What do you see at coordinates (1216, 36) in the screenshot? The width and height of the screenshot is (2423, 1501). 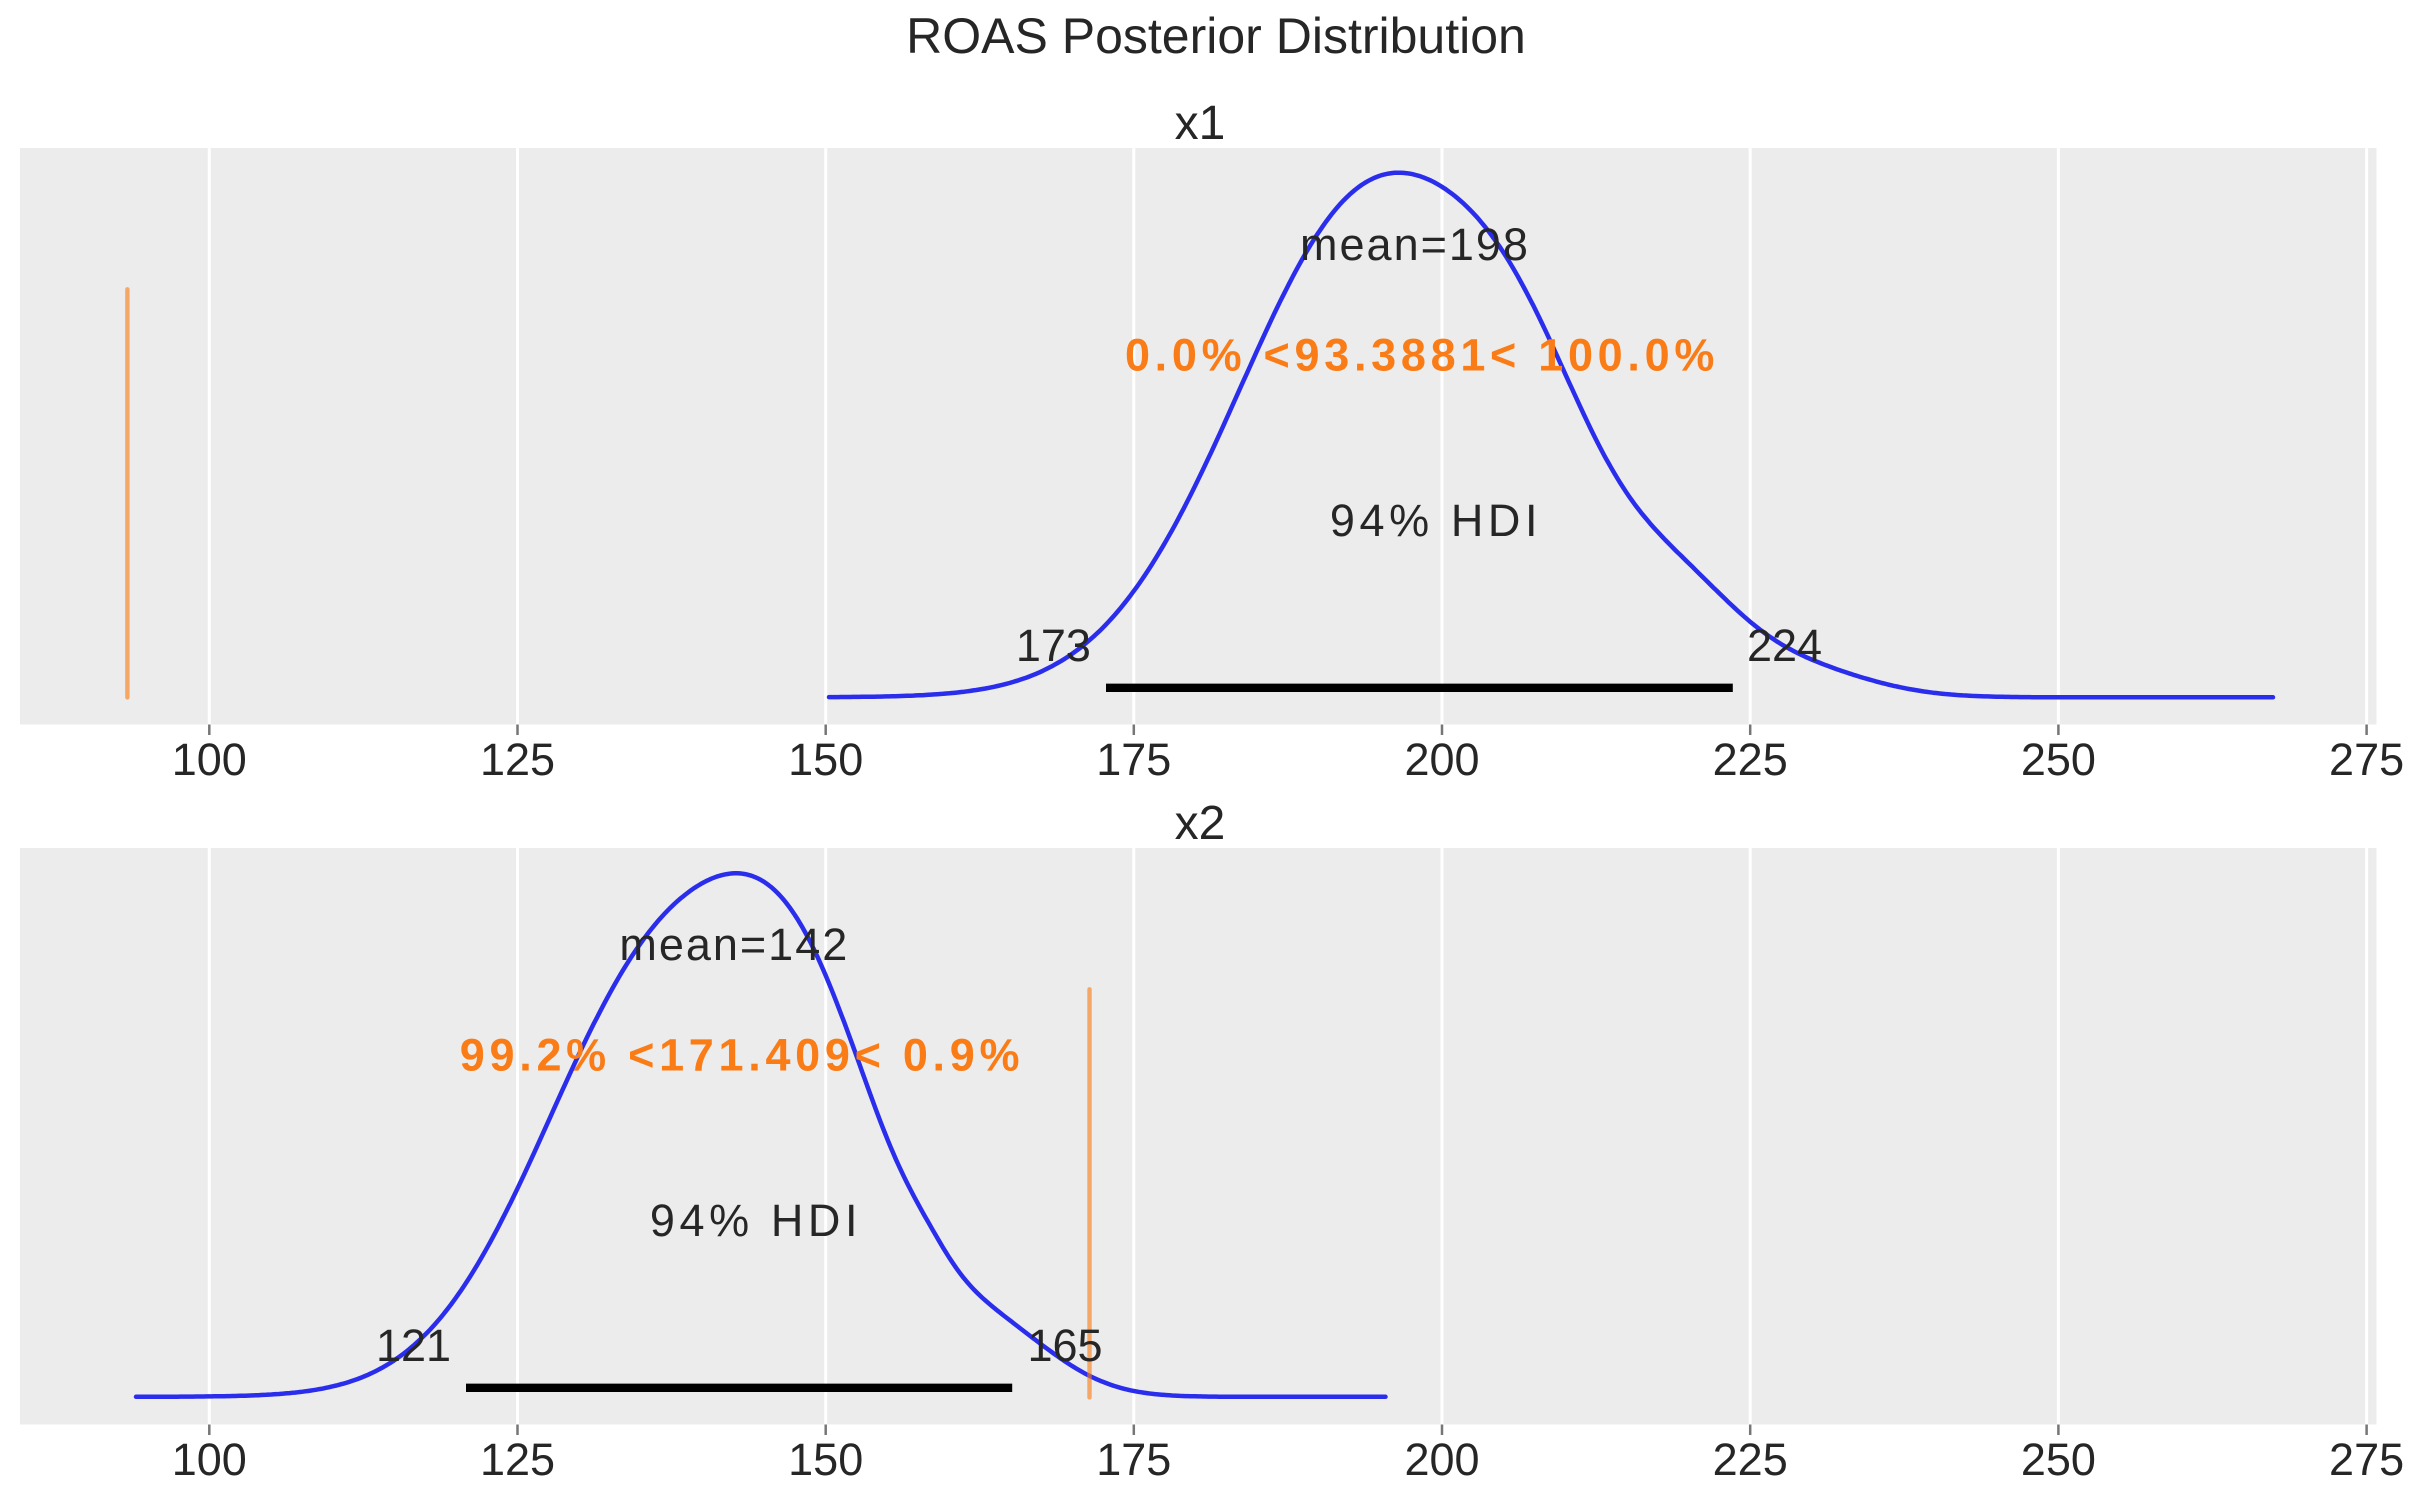 I see `svg-text: ROAS Posterior Distribution` at bounding box center [1216, 36].